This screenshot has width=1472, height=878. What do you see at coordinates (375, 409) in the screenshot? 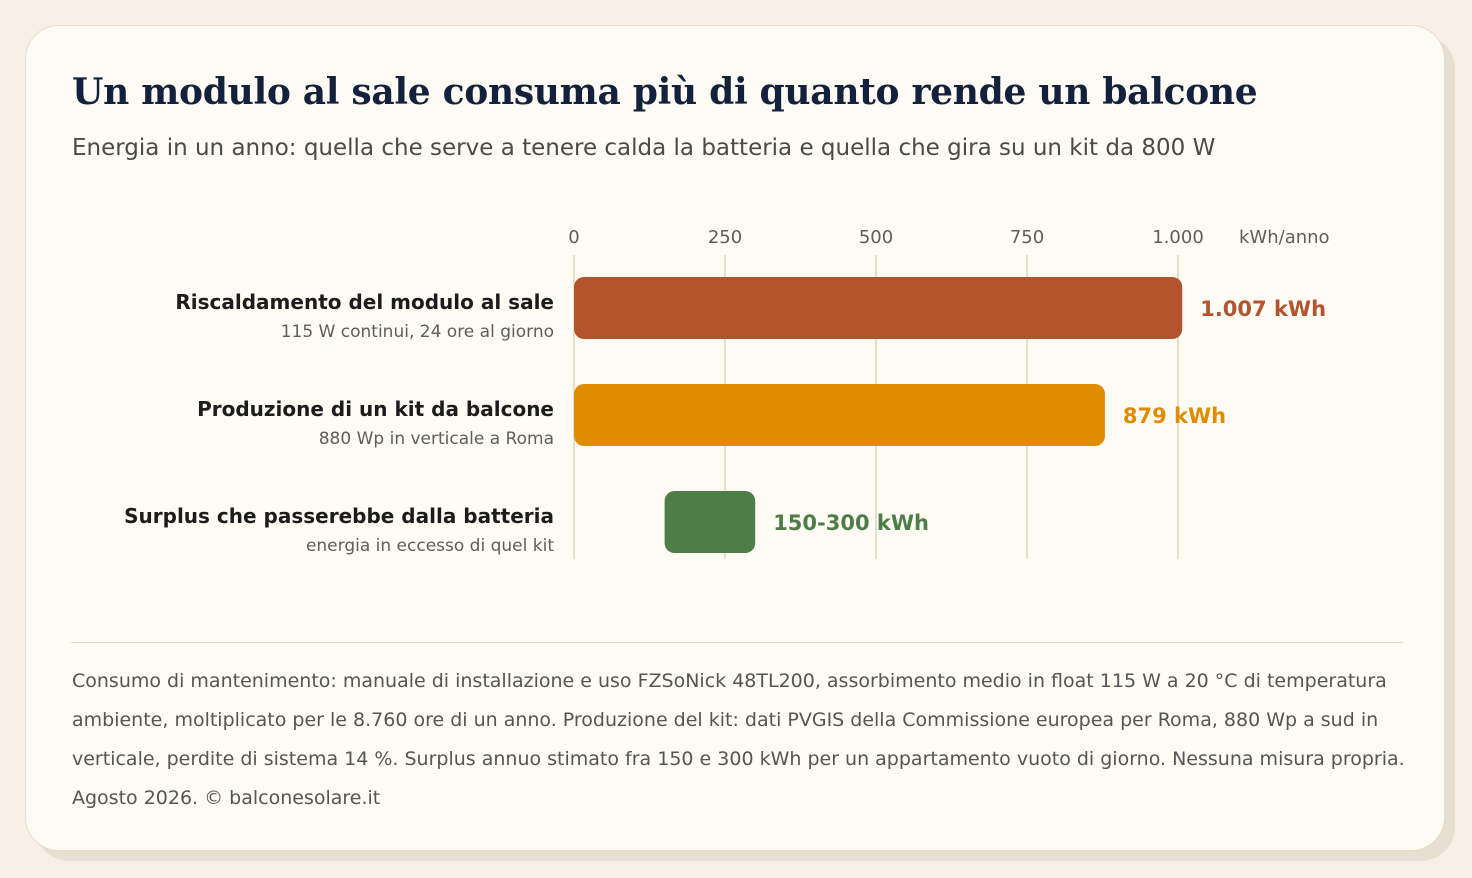
I see `category-label-1: Produzione di un kit da balcone` at bounding box center [375, 409].